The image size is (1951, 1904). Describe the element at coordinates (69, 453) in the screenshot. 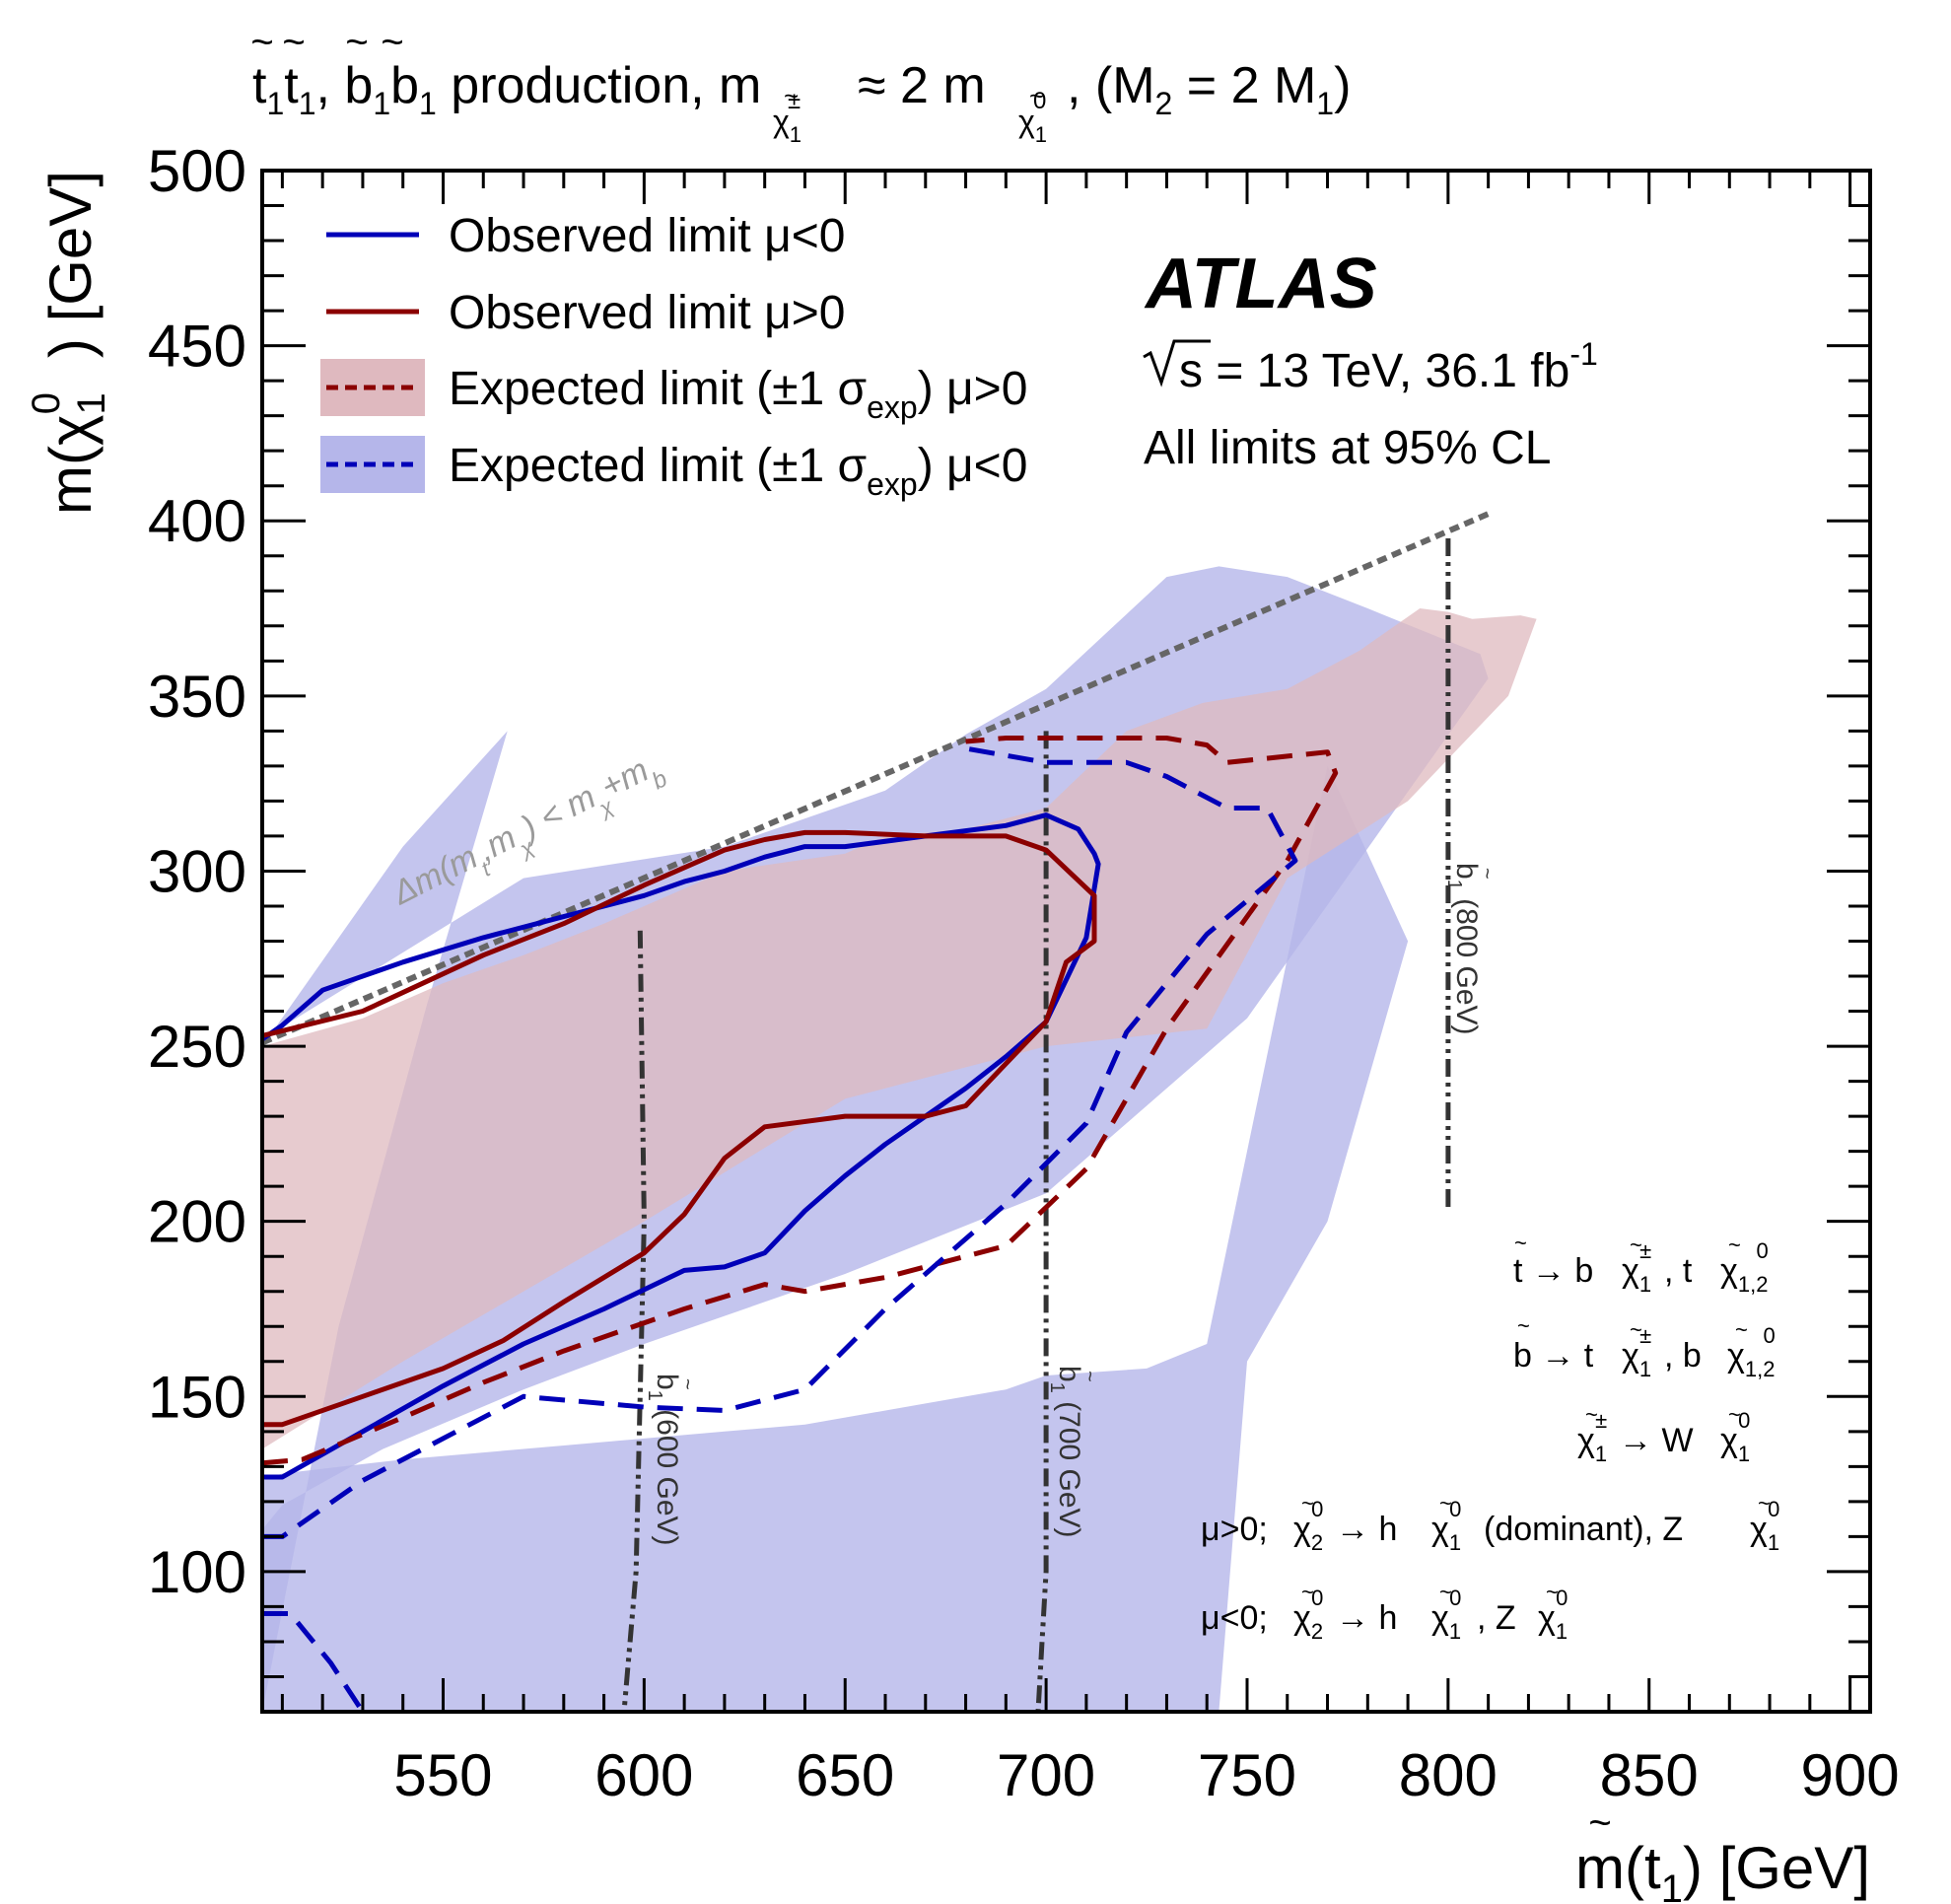

I see `y-axis-label: m(χ10` at that location.